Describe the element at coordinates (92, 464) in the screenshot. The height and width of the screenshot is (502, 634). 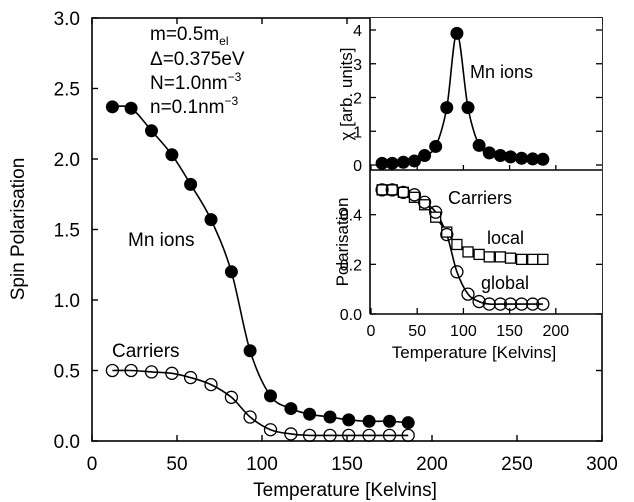
I see `main-x-tick-label: 0` at that location.